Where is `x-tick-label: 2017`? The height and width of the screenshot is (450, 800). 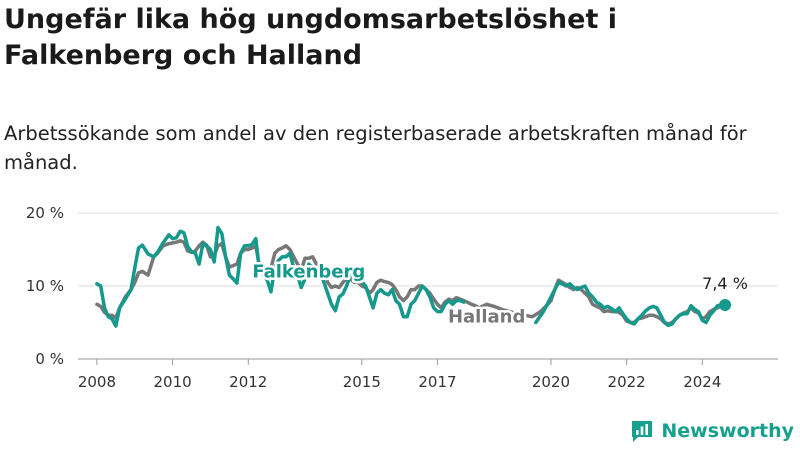
x-tick-label: 2017 is located at coordinates (437, 382).